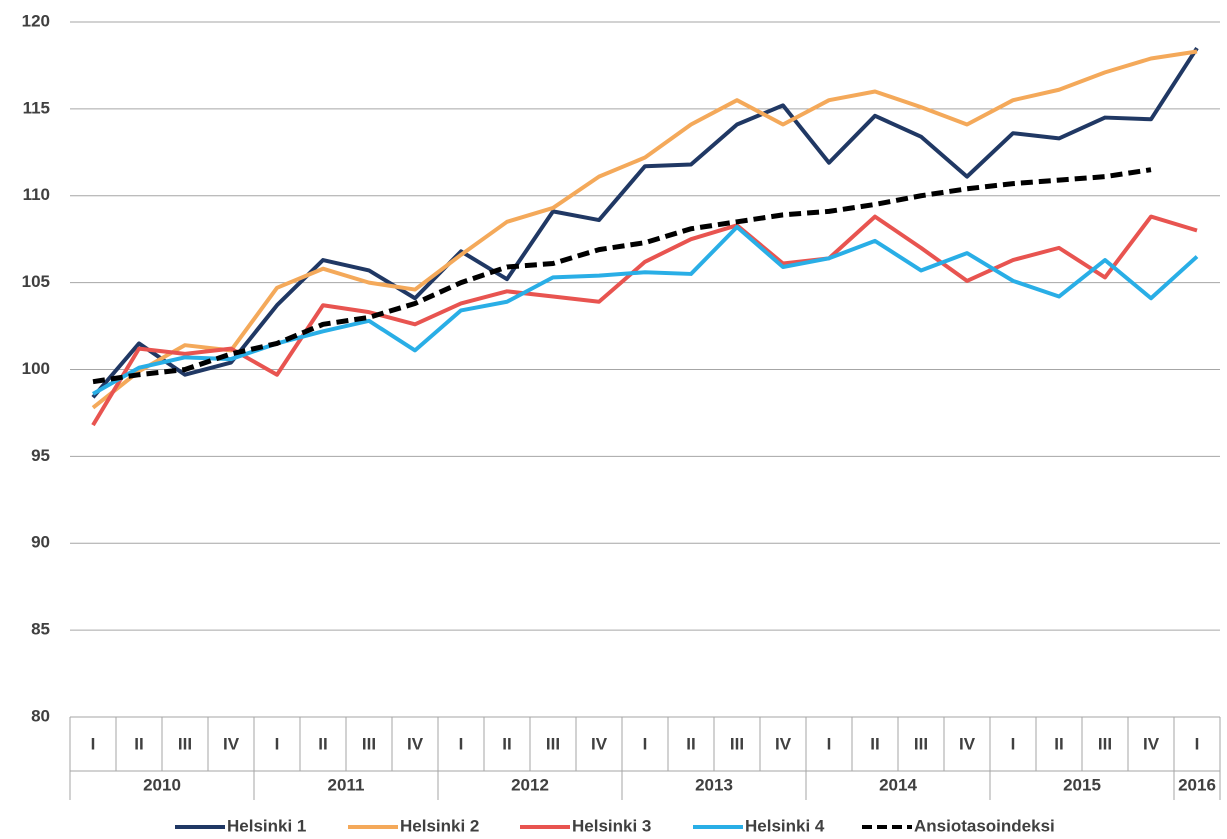  What do you see at coordinates (40, 629) in the screenshot?
I see `y-tick-label: 85` at bounding box center [40, 629].